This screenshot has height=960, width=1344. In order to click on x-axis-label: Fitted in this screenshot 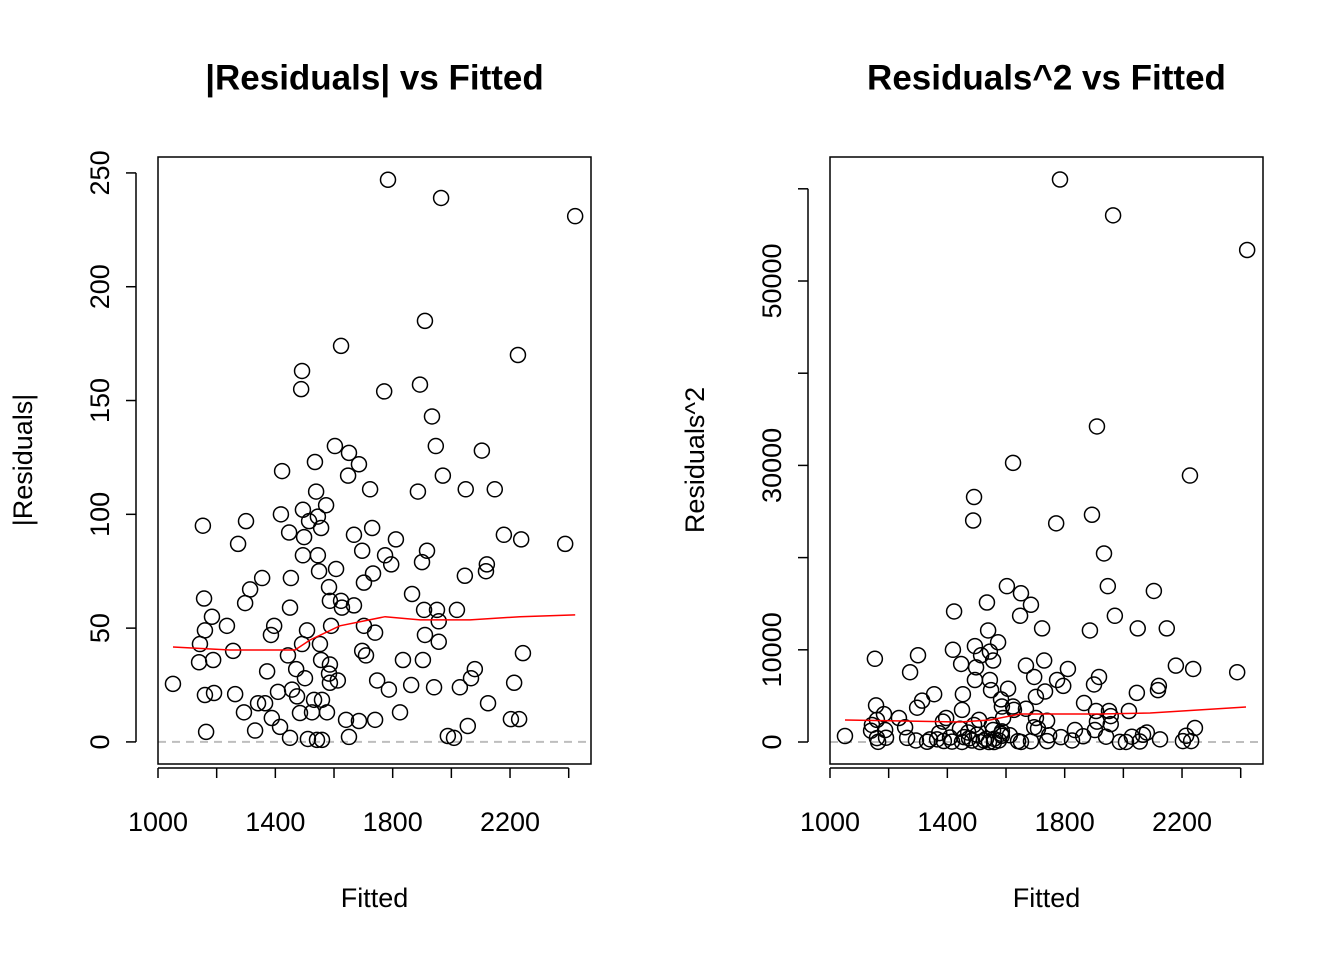, I will do `click(1047, 898)`.